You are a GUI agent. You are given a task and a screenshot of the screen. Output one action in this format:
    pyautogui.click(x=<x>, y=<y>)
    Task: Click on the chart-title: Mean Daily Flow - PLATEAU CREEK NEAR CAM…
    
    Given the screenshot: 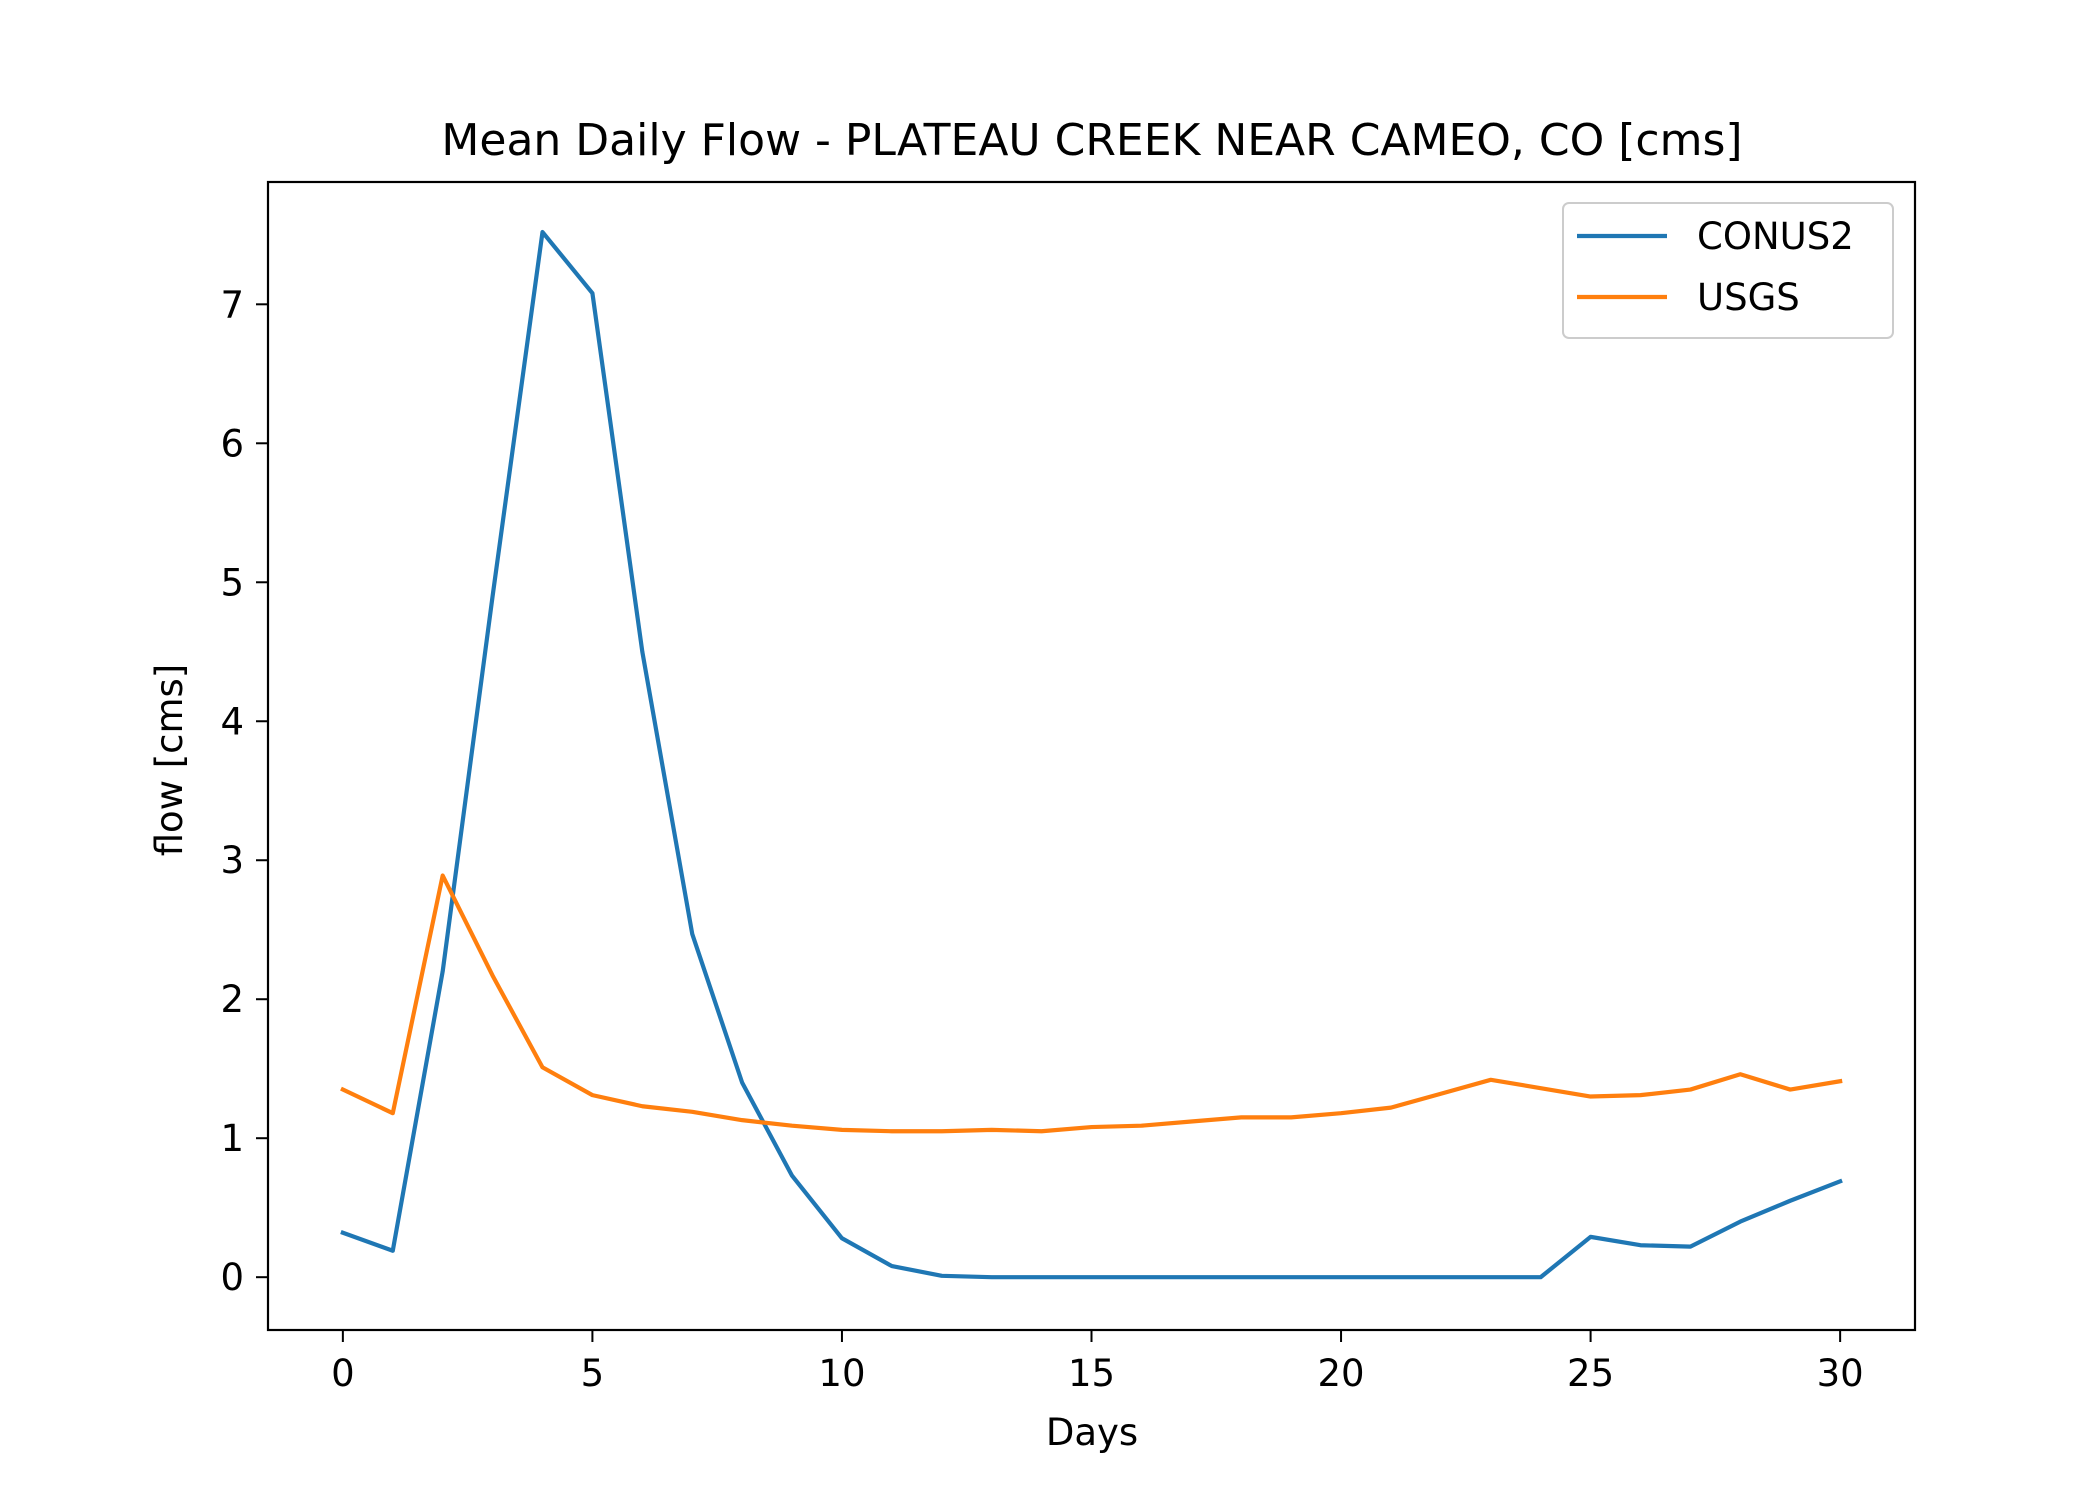 What is the action you would take?
    pyautogui.click(x=1091, y=140)
    